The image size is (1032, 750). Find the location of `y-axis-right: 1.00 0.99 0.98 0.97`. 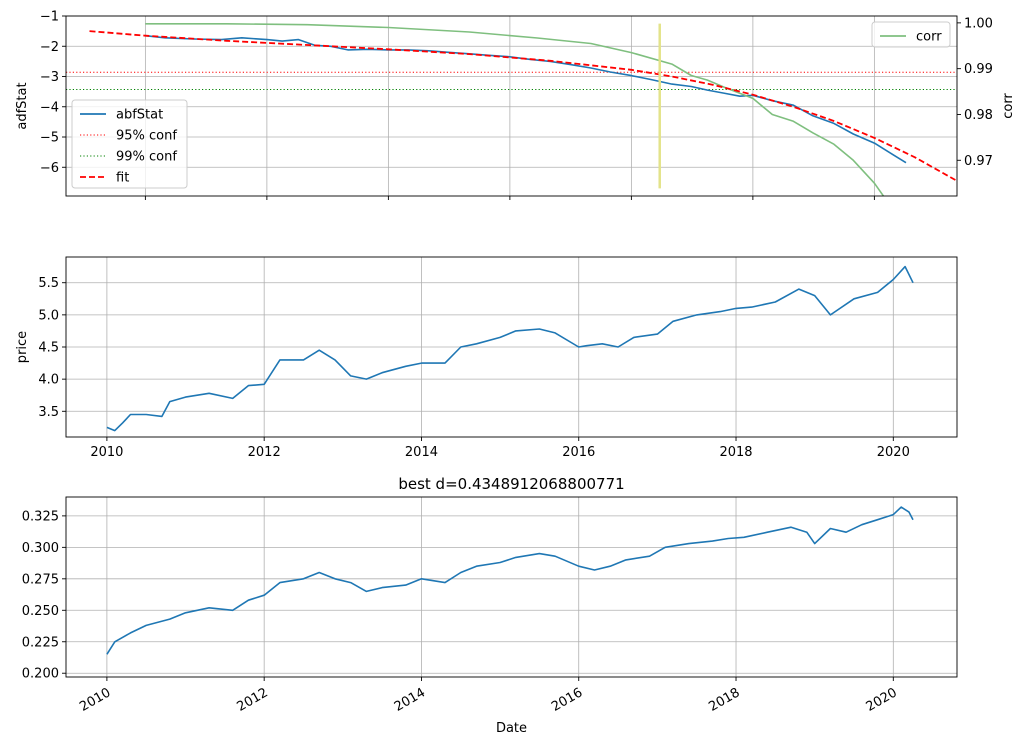

y-axis-right: 1.00 0.99 0.98 0.97 is located at coordinates (975, 92).